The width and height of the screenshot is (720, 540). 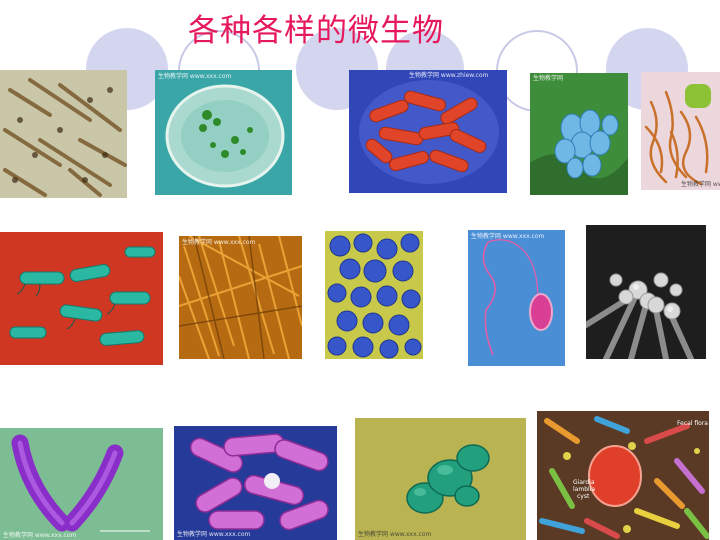 I want to click on bacteria-micrograph-tem, so click(x=63, y=134).